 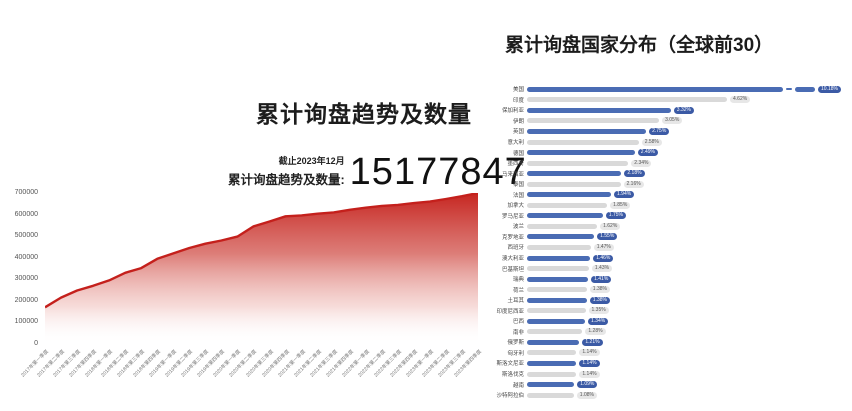 What do you see at coordinates (673, 310) in the screenshot?
I see `bar-row: 印度尼西亚 1.35%` at bounding box center [673, 310].